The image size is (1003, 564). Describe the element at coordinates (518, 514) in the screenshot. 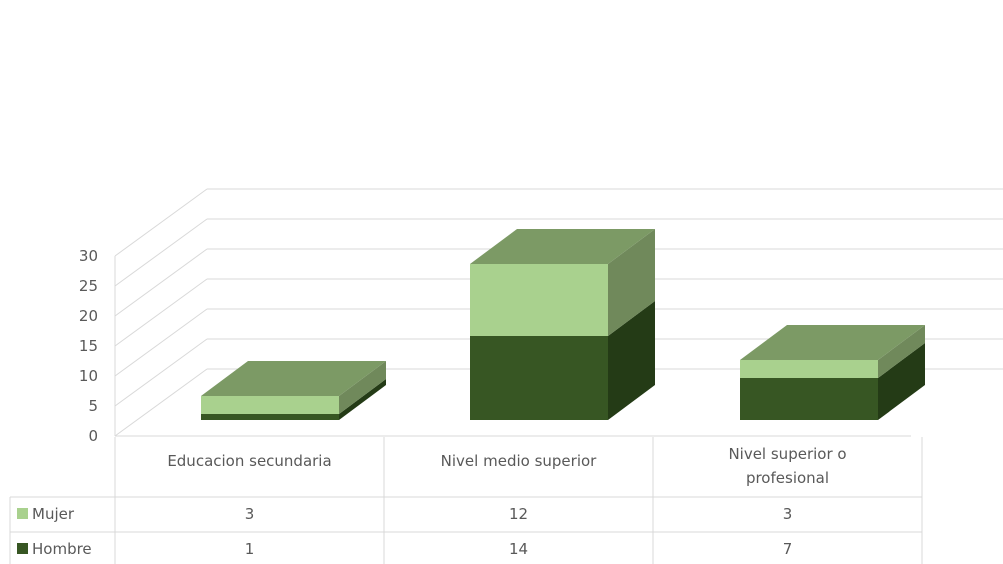

I see `data-value: 12` at that location.